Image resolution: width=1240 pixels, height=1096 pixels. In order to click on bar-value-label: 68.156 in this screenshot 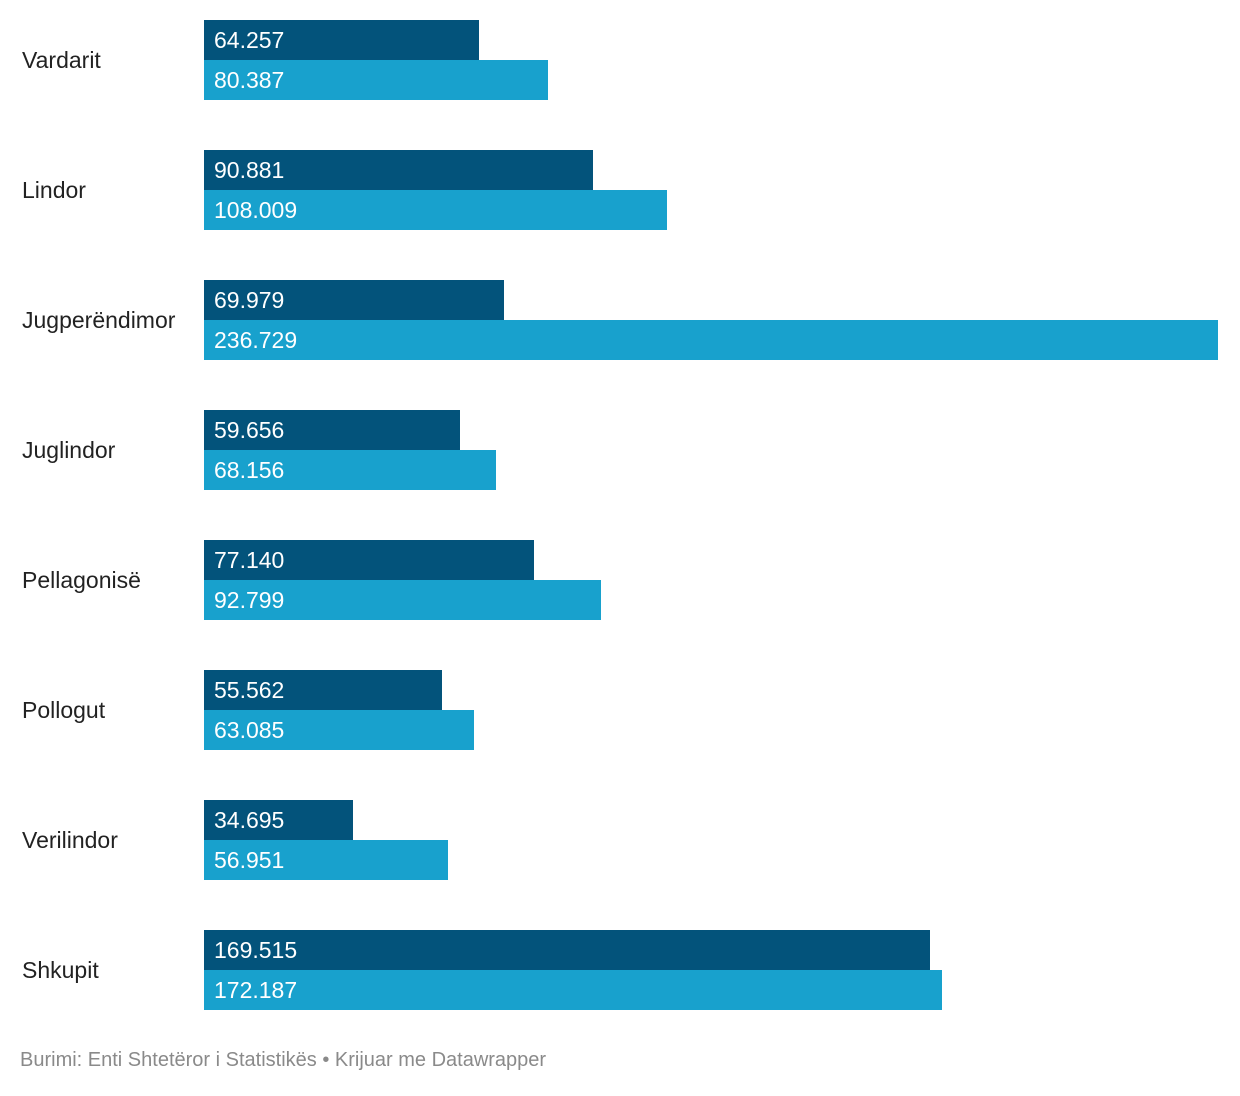, I will do `click(249, 470)`.